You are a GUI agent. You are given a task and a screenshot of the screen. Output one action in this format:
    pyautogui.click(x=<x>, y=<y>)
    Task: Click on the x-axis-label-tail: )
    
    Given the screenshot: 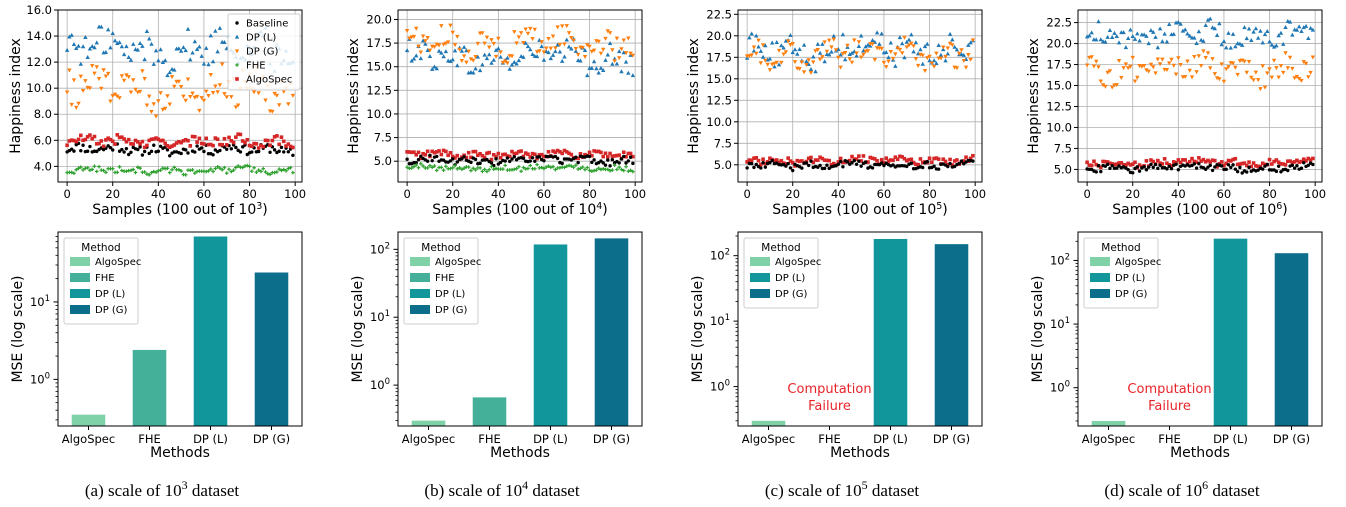 What is the action you would take?
    pyautogui.click(x=604, y=210)
    